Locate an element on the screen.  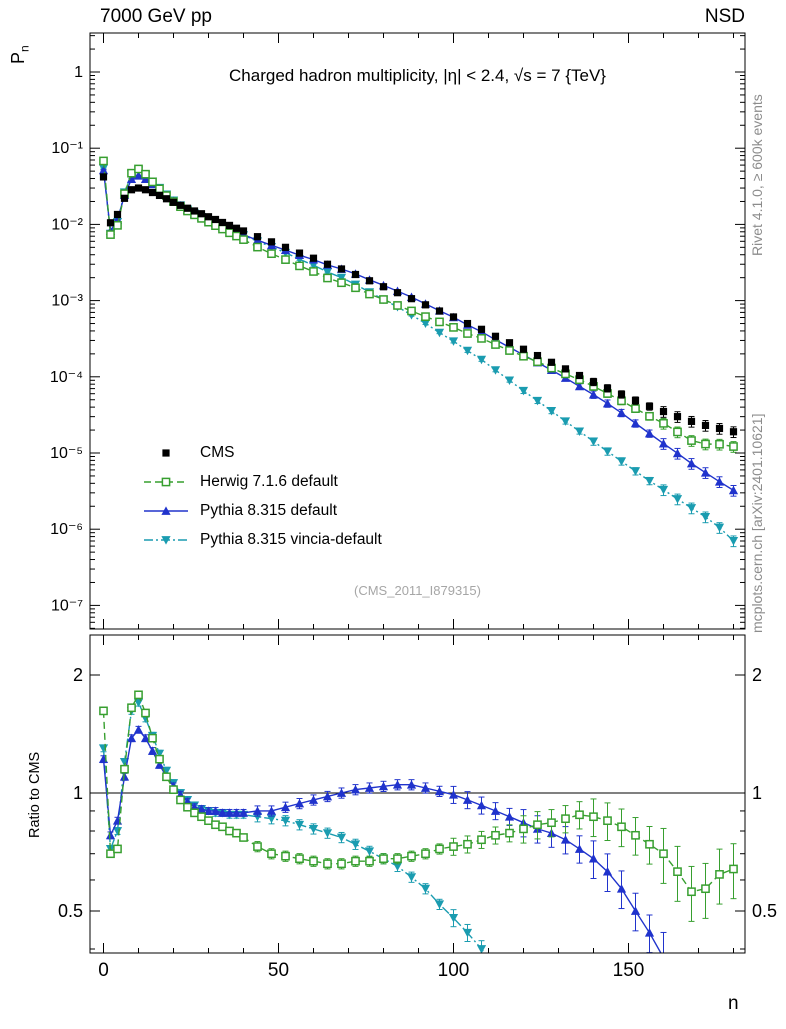
y-axis-title-main: Pn is located at coordinates (20, 54).